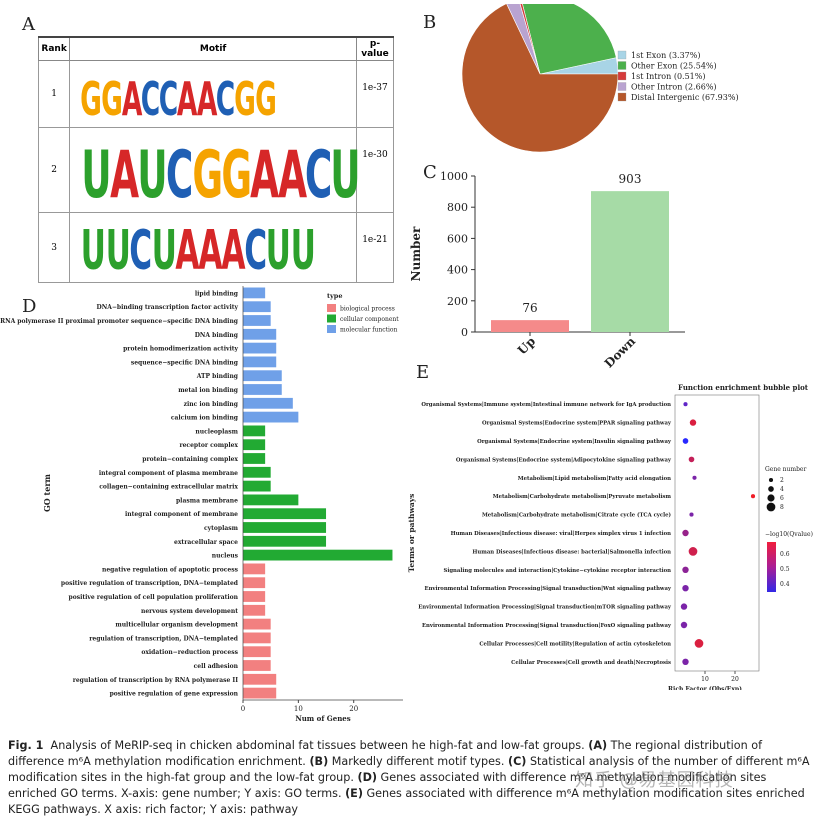 The height and width of the screenshot is (818, 819). I want to click on go-term-label: DNA binding, so click(217, 335).